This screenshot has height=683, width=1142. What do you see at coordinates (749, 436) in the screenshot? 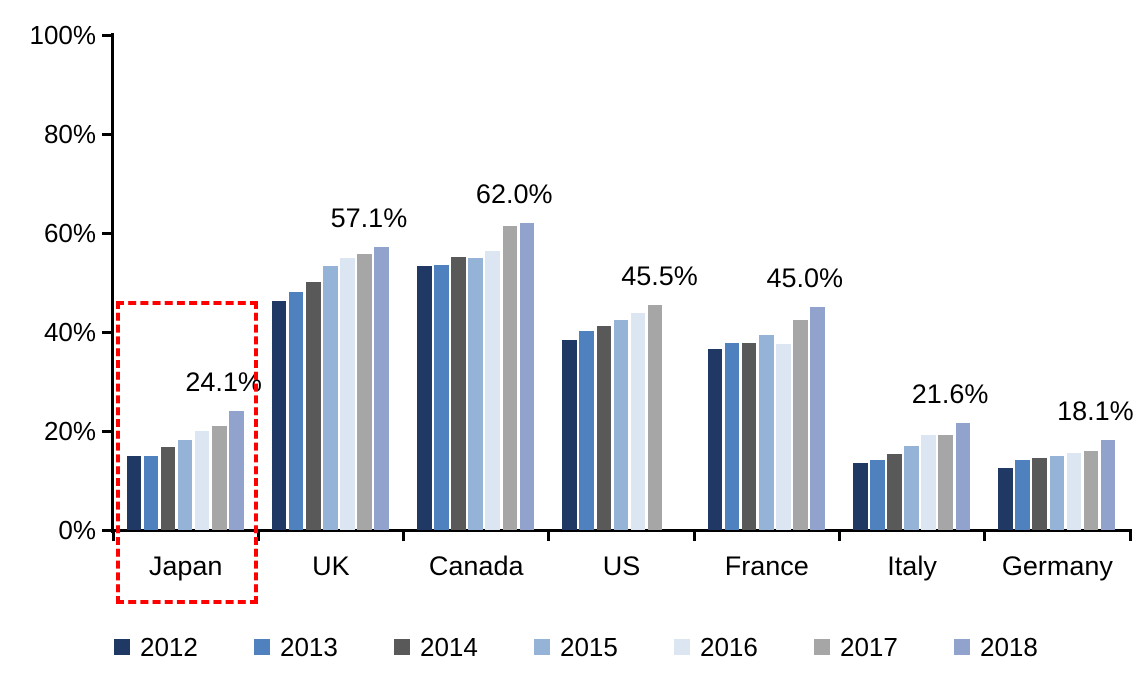
I see `bar-france-2014` at bounding box center [749, 436].